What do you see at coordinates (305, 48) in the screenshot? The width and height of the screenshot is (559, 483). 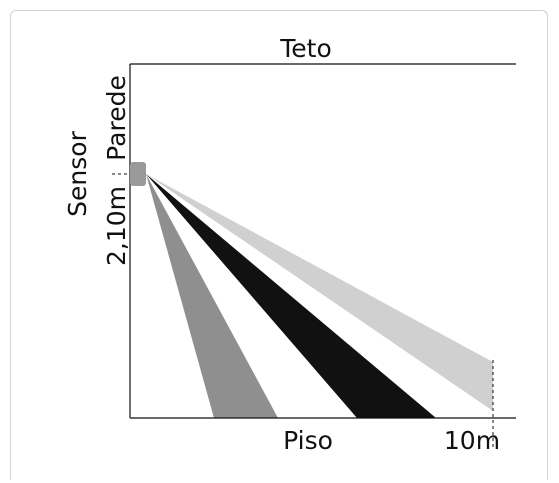 I see `ceiling-label: Teto` at bounding box center [305, 48].